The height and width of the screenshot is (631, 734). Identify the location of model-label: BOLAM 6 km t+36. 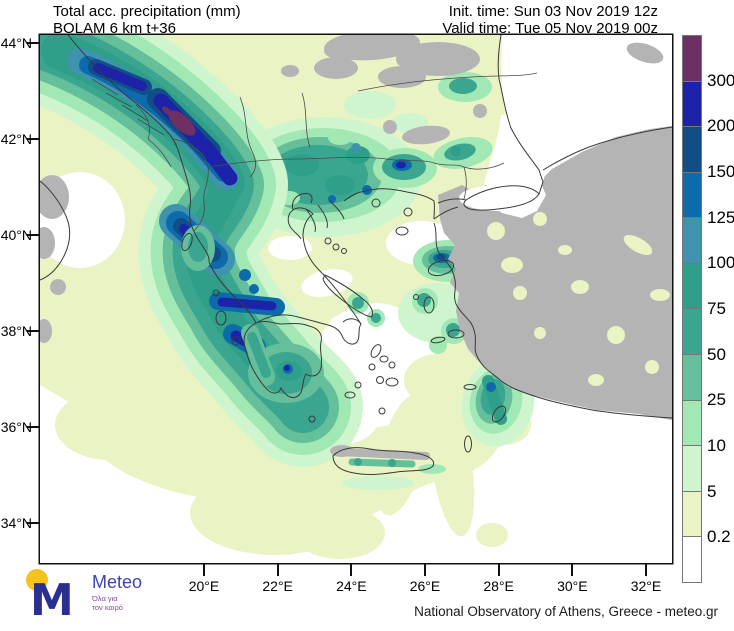
(114, 28).